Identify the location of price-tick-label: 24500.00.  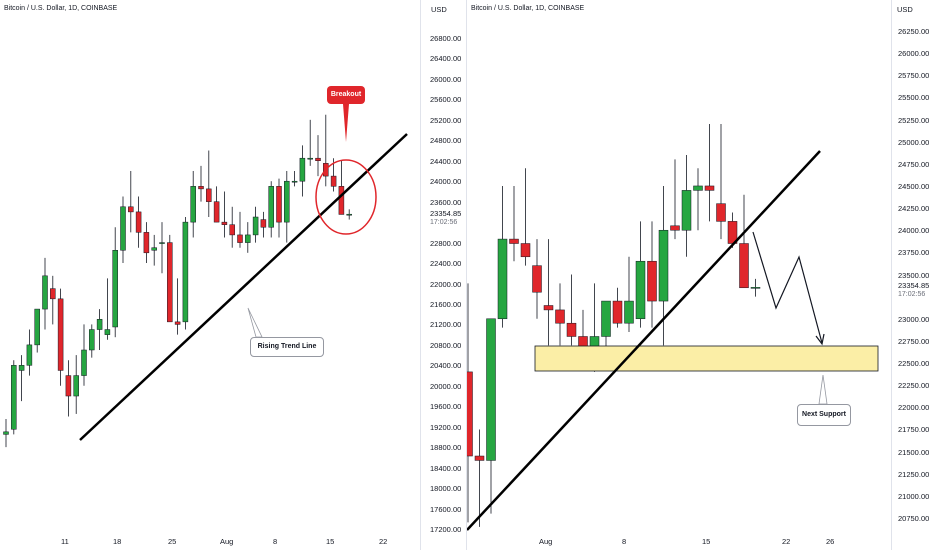
(914, 186).